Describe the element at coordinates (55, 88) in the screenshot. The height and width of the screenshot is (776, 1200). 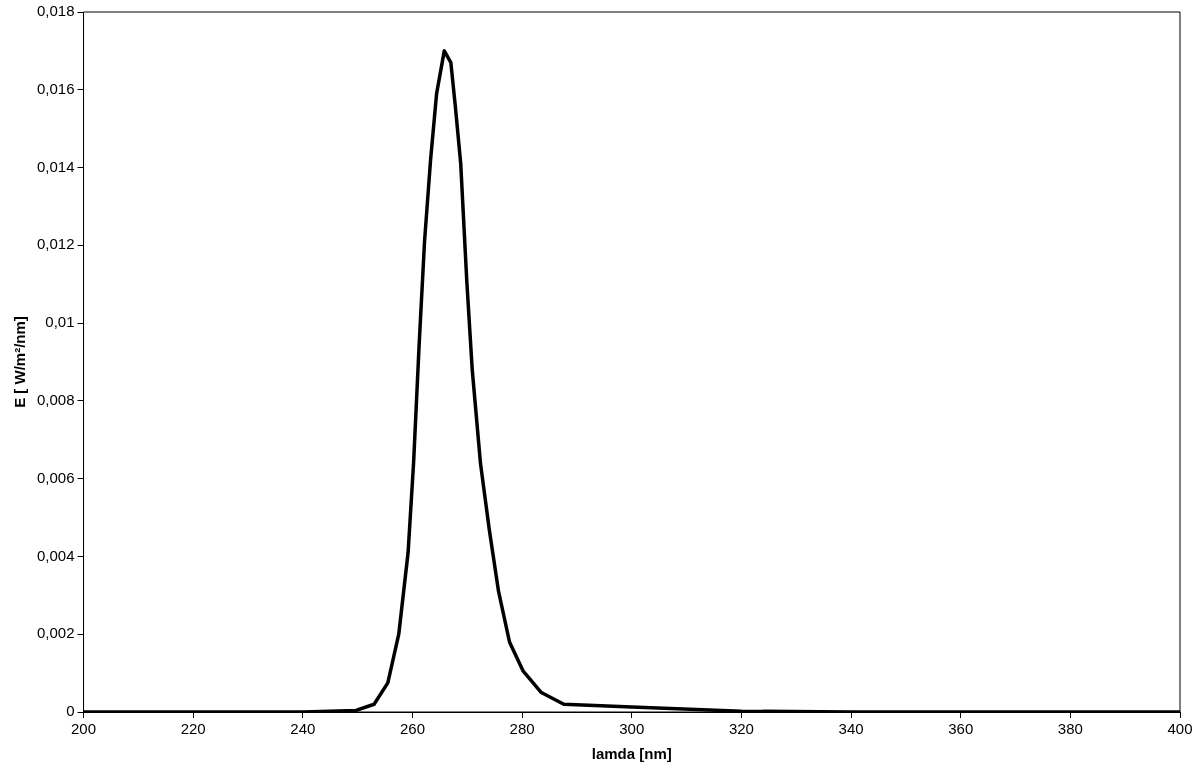
I see `y-tick-label: 0,016` at that location.